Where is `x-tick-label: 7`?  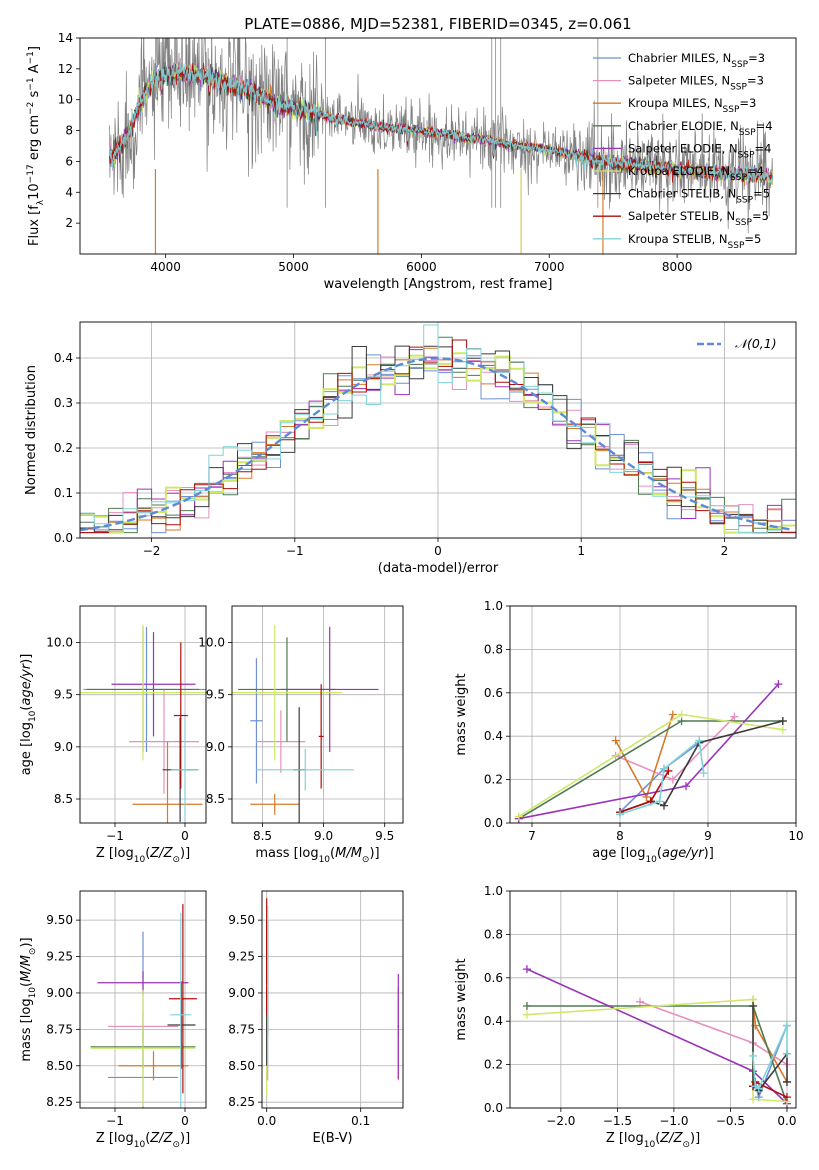 x-tick-label: 7 is located at coordinates (532, 836).